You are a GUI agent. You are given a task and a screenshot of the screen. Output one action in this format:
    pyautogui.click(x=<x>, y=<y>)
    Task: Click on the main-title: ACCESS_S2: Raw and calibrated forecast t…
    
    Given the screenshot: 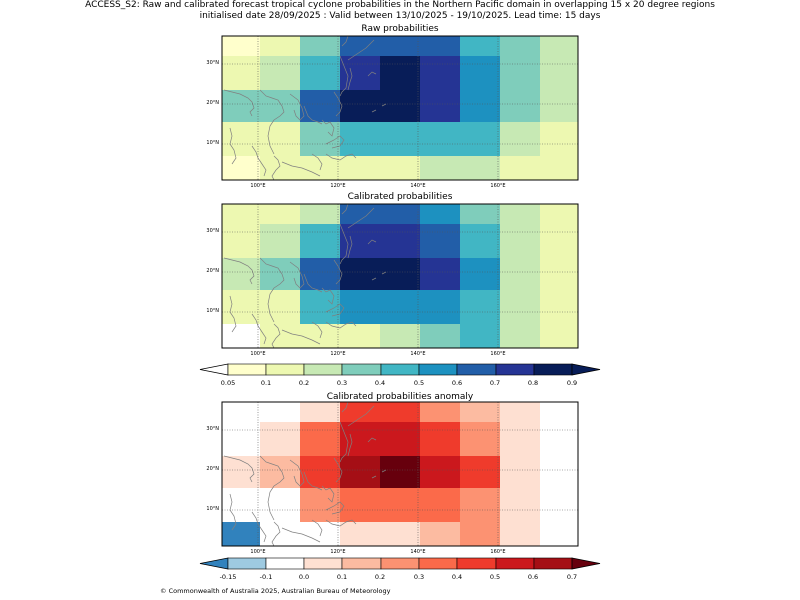 What is the action you would take?
    pyautogui.click(x=400, y=10)
    